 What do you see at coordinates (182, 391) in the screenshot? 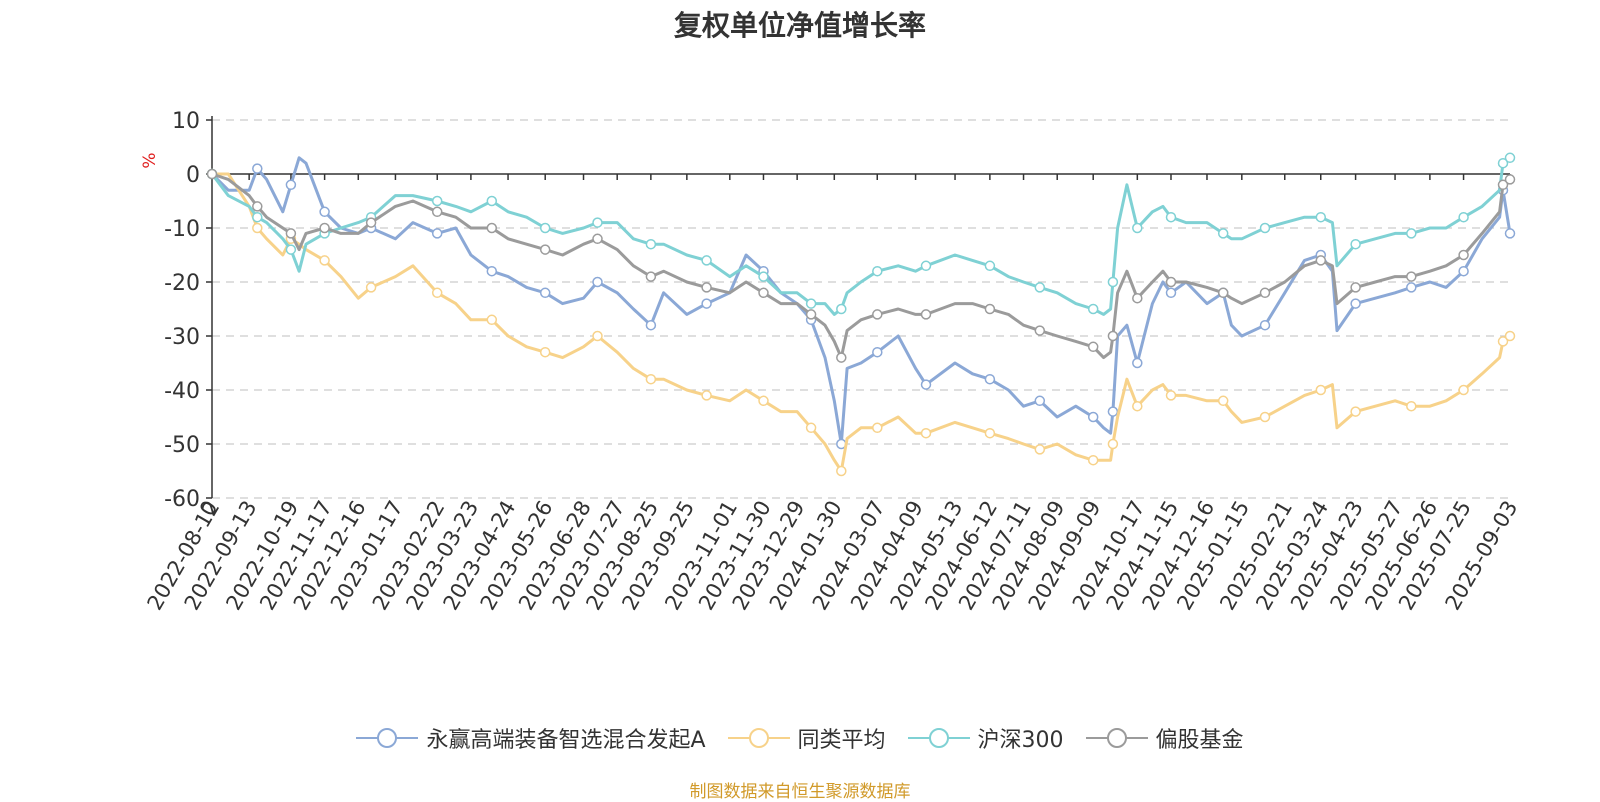
I see `y-tick-label: -40` at bounding box center [182, 391].